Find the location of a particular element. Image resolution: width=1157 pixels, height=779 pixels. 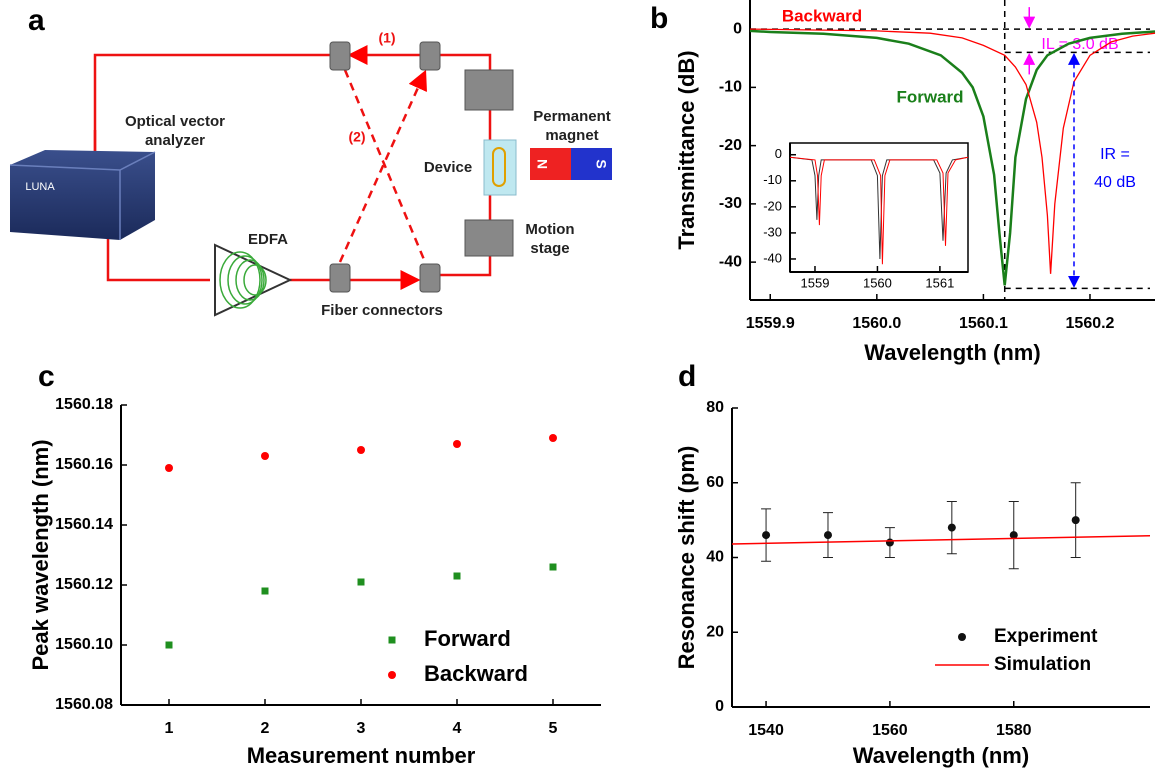

magnet-south is located at coordinates (591, 164).